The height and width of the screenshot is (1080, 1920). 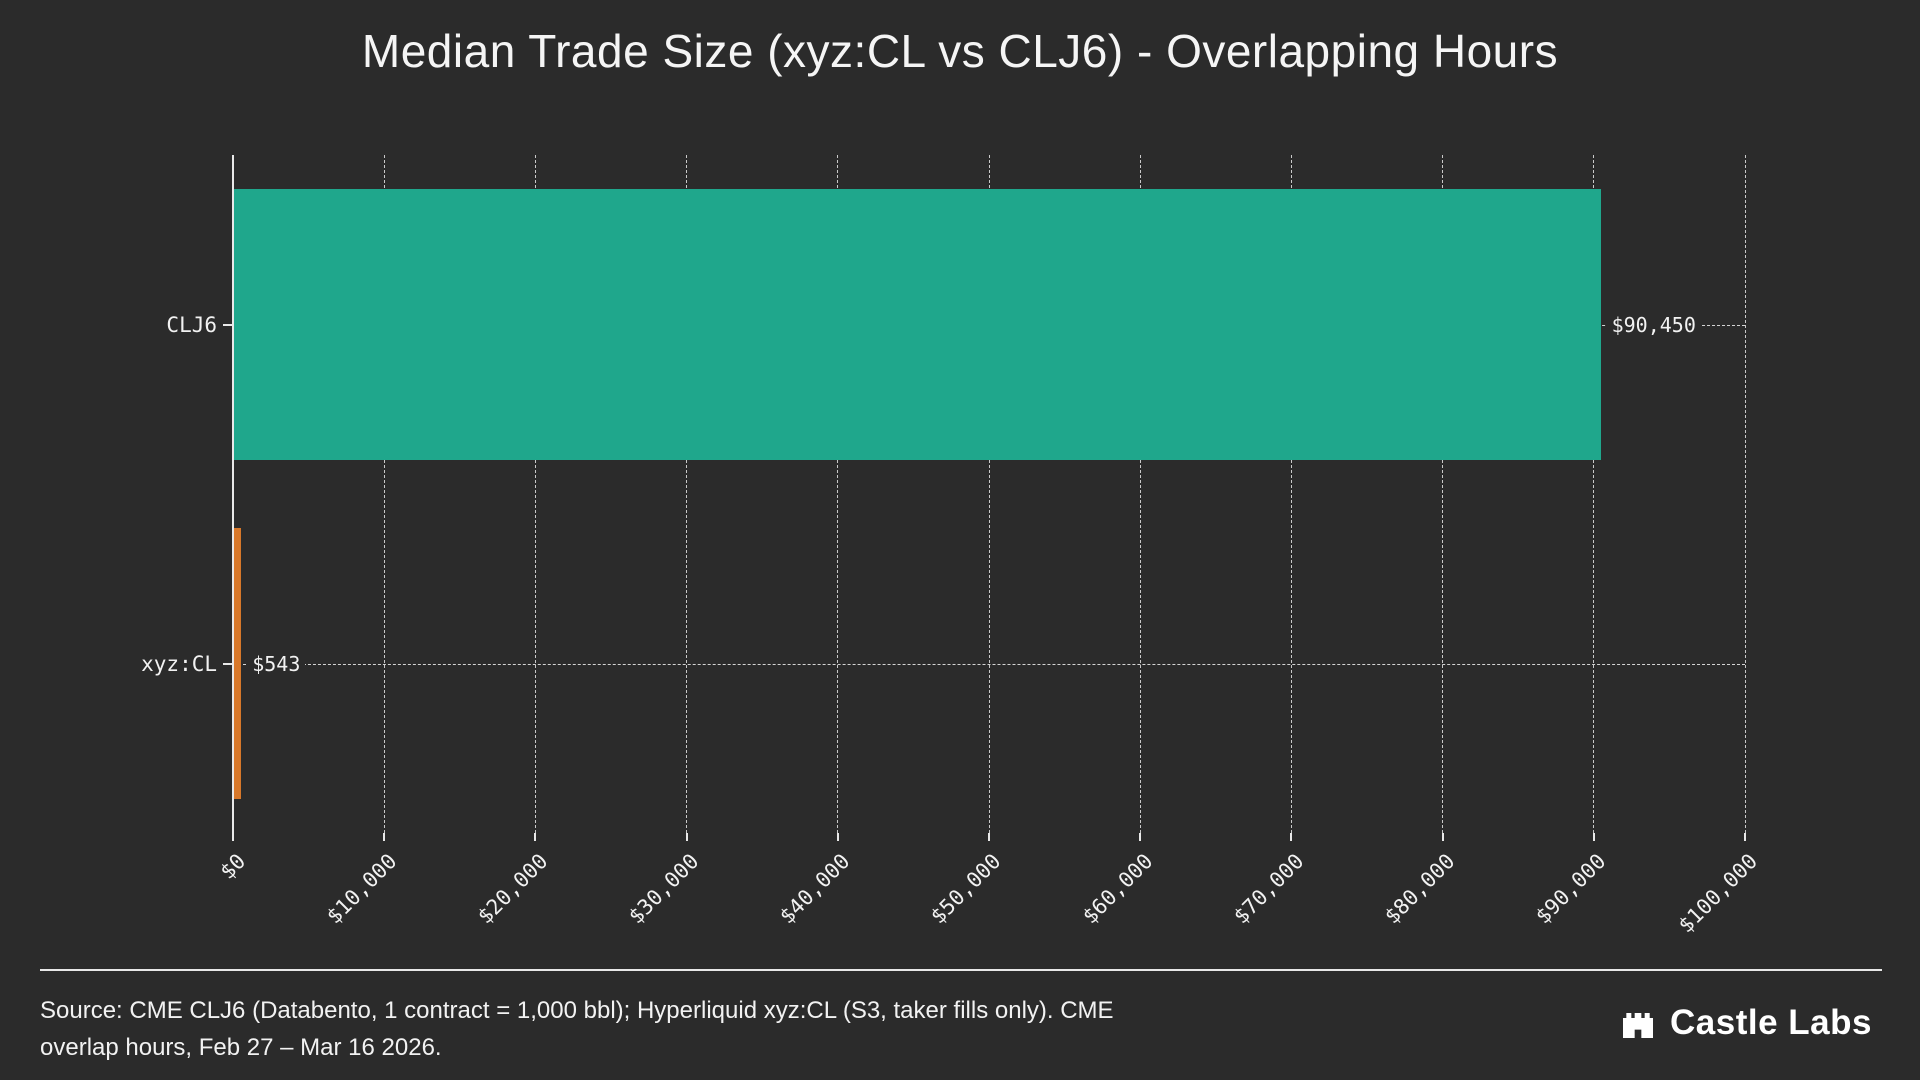 What do you see at coordinates (512, 889) in the screenshot?
I see `x-tick-label: $20,000` at bounding box center [512, 889].